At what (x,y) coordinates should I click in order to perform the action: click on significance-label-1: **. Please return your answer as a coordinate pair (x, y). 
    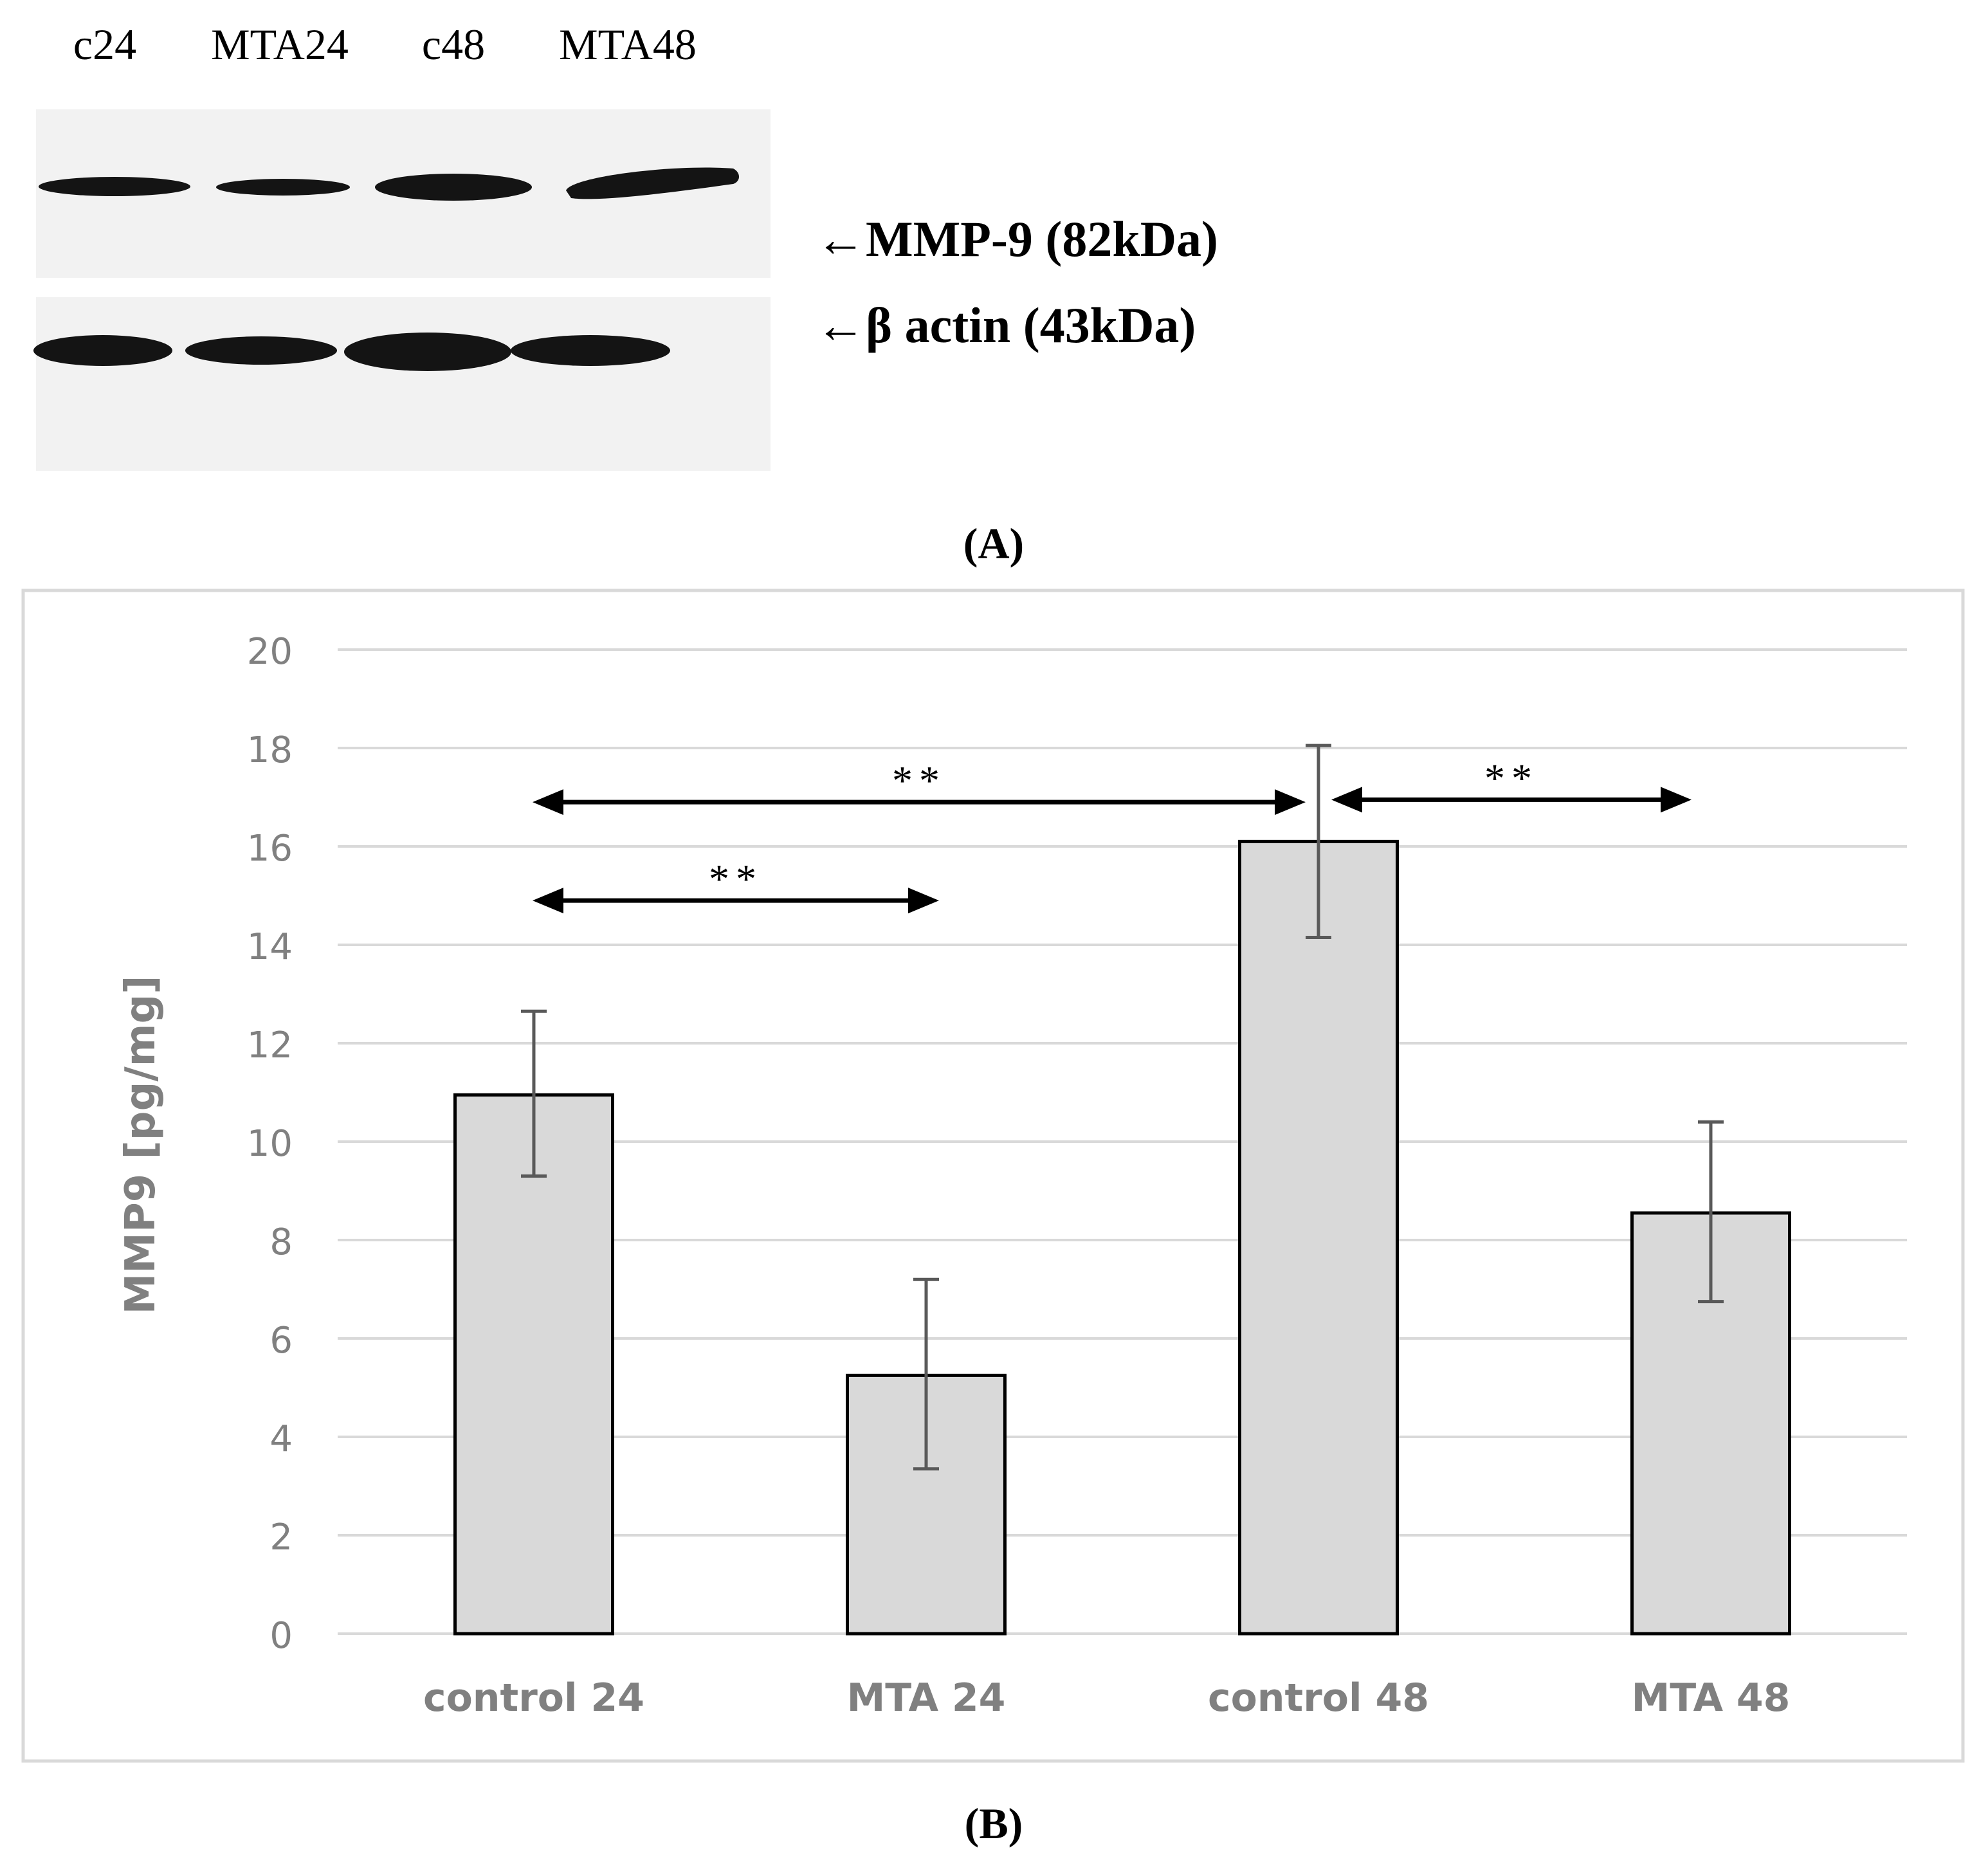
    Looking at the image, I should click on (919, 781).